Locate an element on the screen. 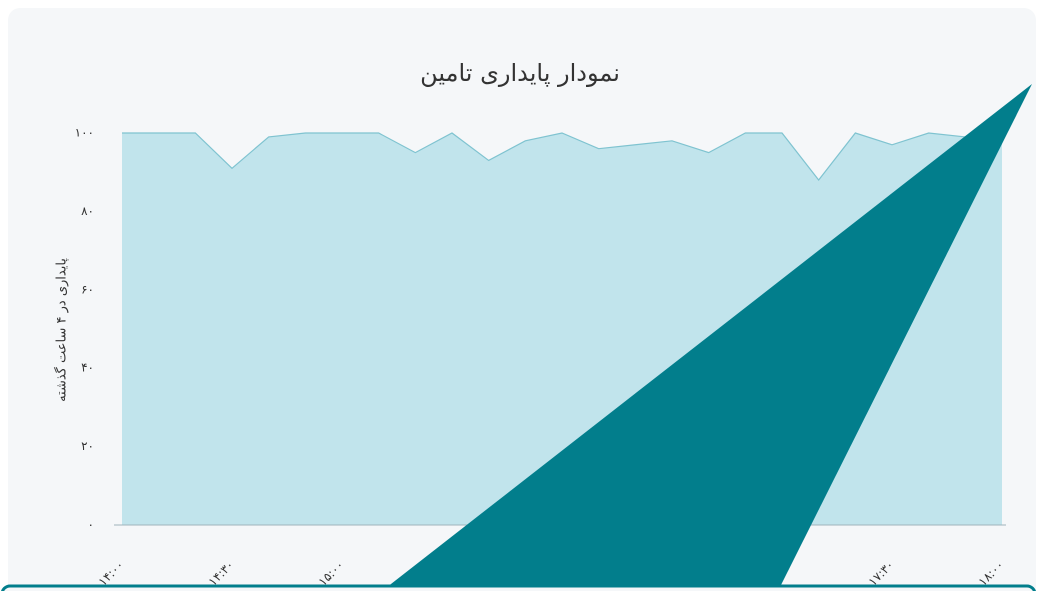 This screenshot has height=591, width=1037. chart-title: نمودار پایداری تامین is located at coordinates (520, 73).